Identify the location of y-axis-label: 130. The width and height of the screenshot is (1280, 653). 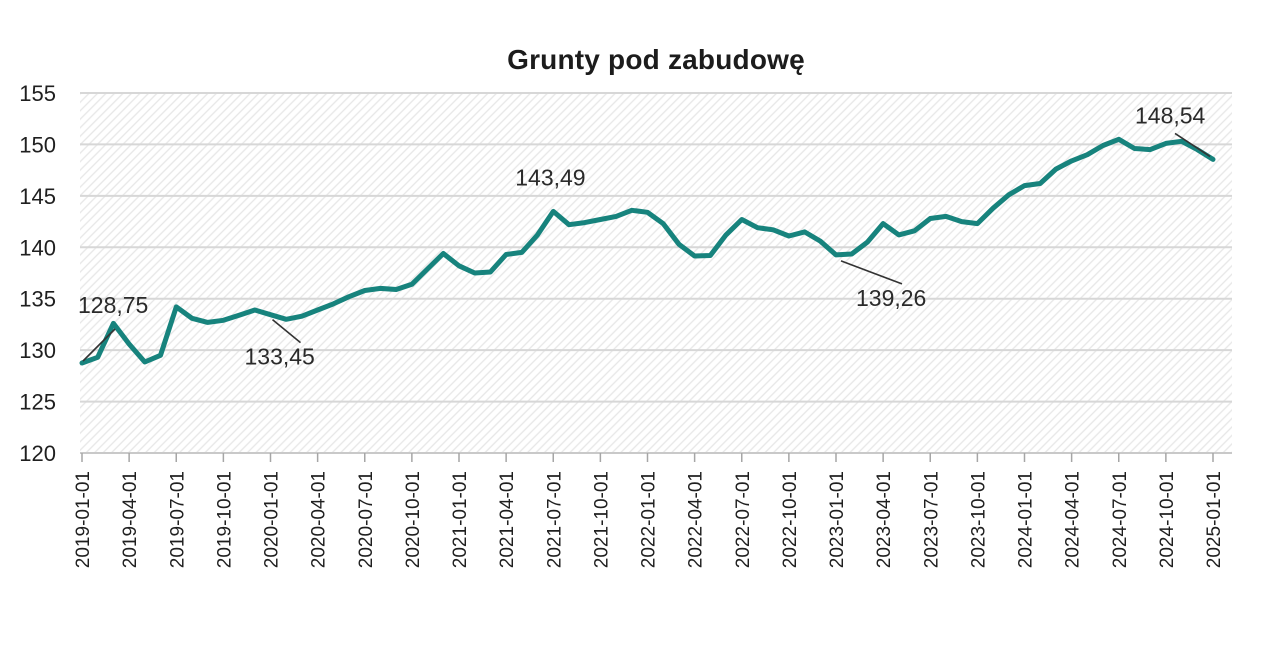
(37, 350).